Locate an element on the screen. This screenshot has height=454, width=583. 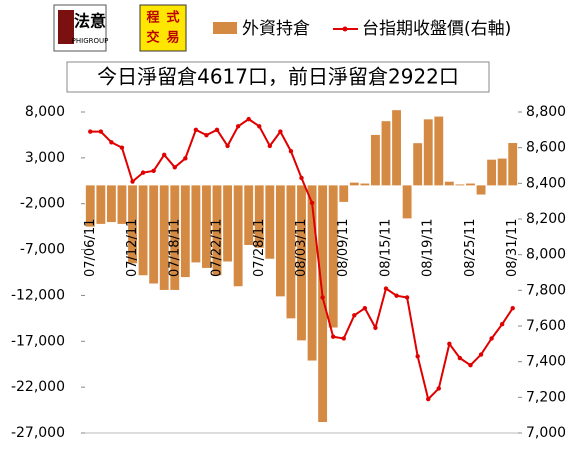
y2-tick-label: 8,800 is located at coordinates (546, 112).